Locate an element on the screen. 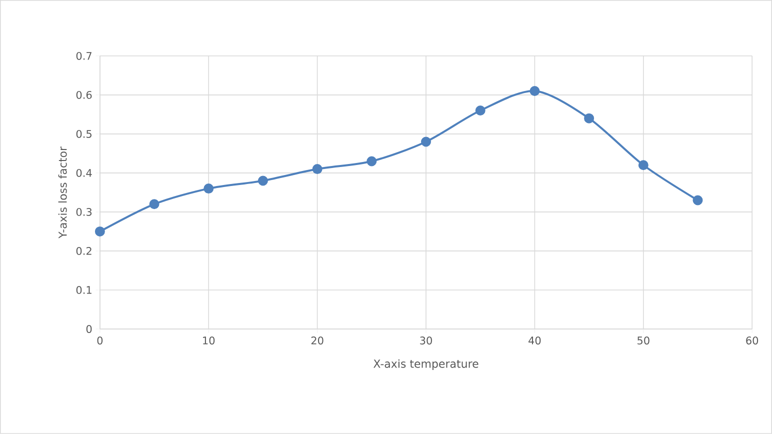  y-tick-label: 0.5 is located at coordinates (84, 134).